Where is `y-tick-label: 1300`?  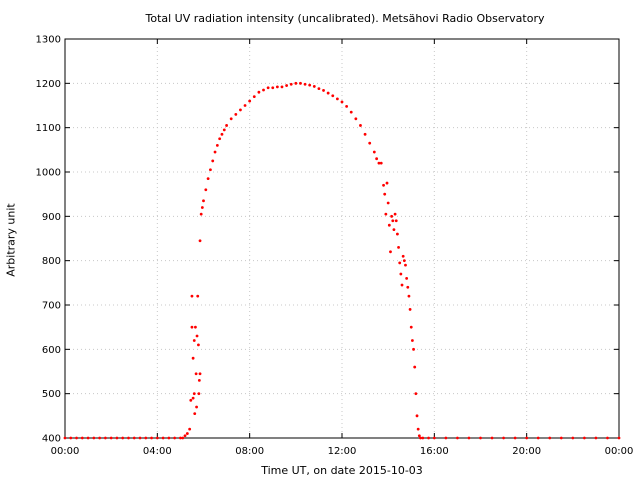
y-tick-label: 1300 is located at coordinates (48, 40).